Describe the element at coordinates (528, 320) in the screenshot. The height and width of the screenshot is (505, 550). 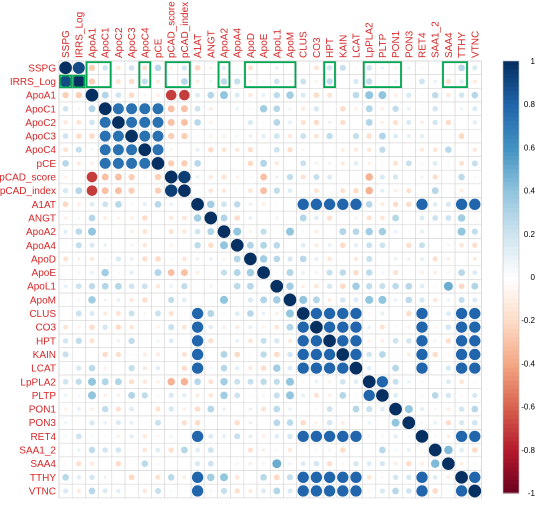
I see `colorbar-tick: -0.2` at that location.